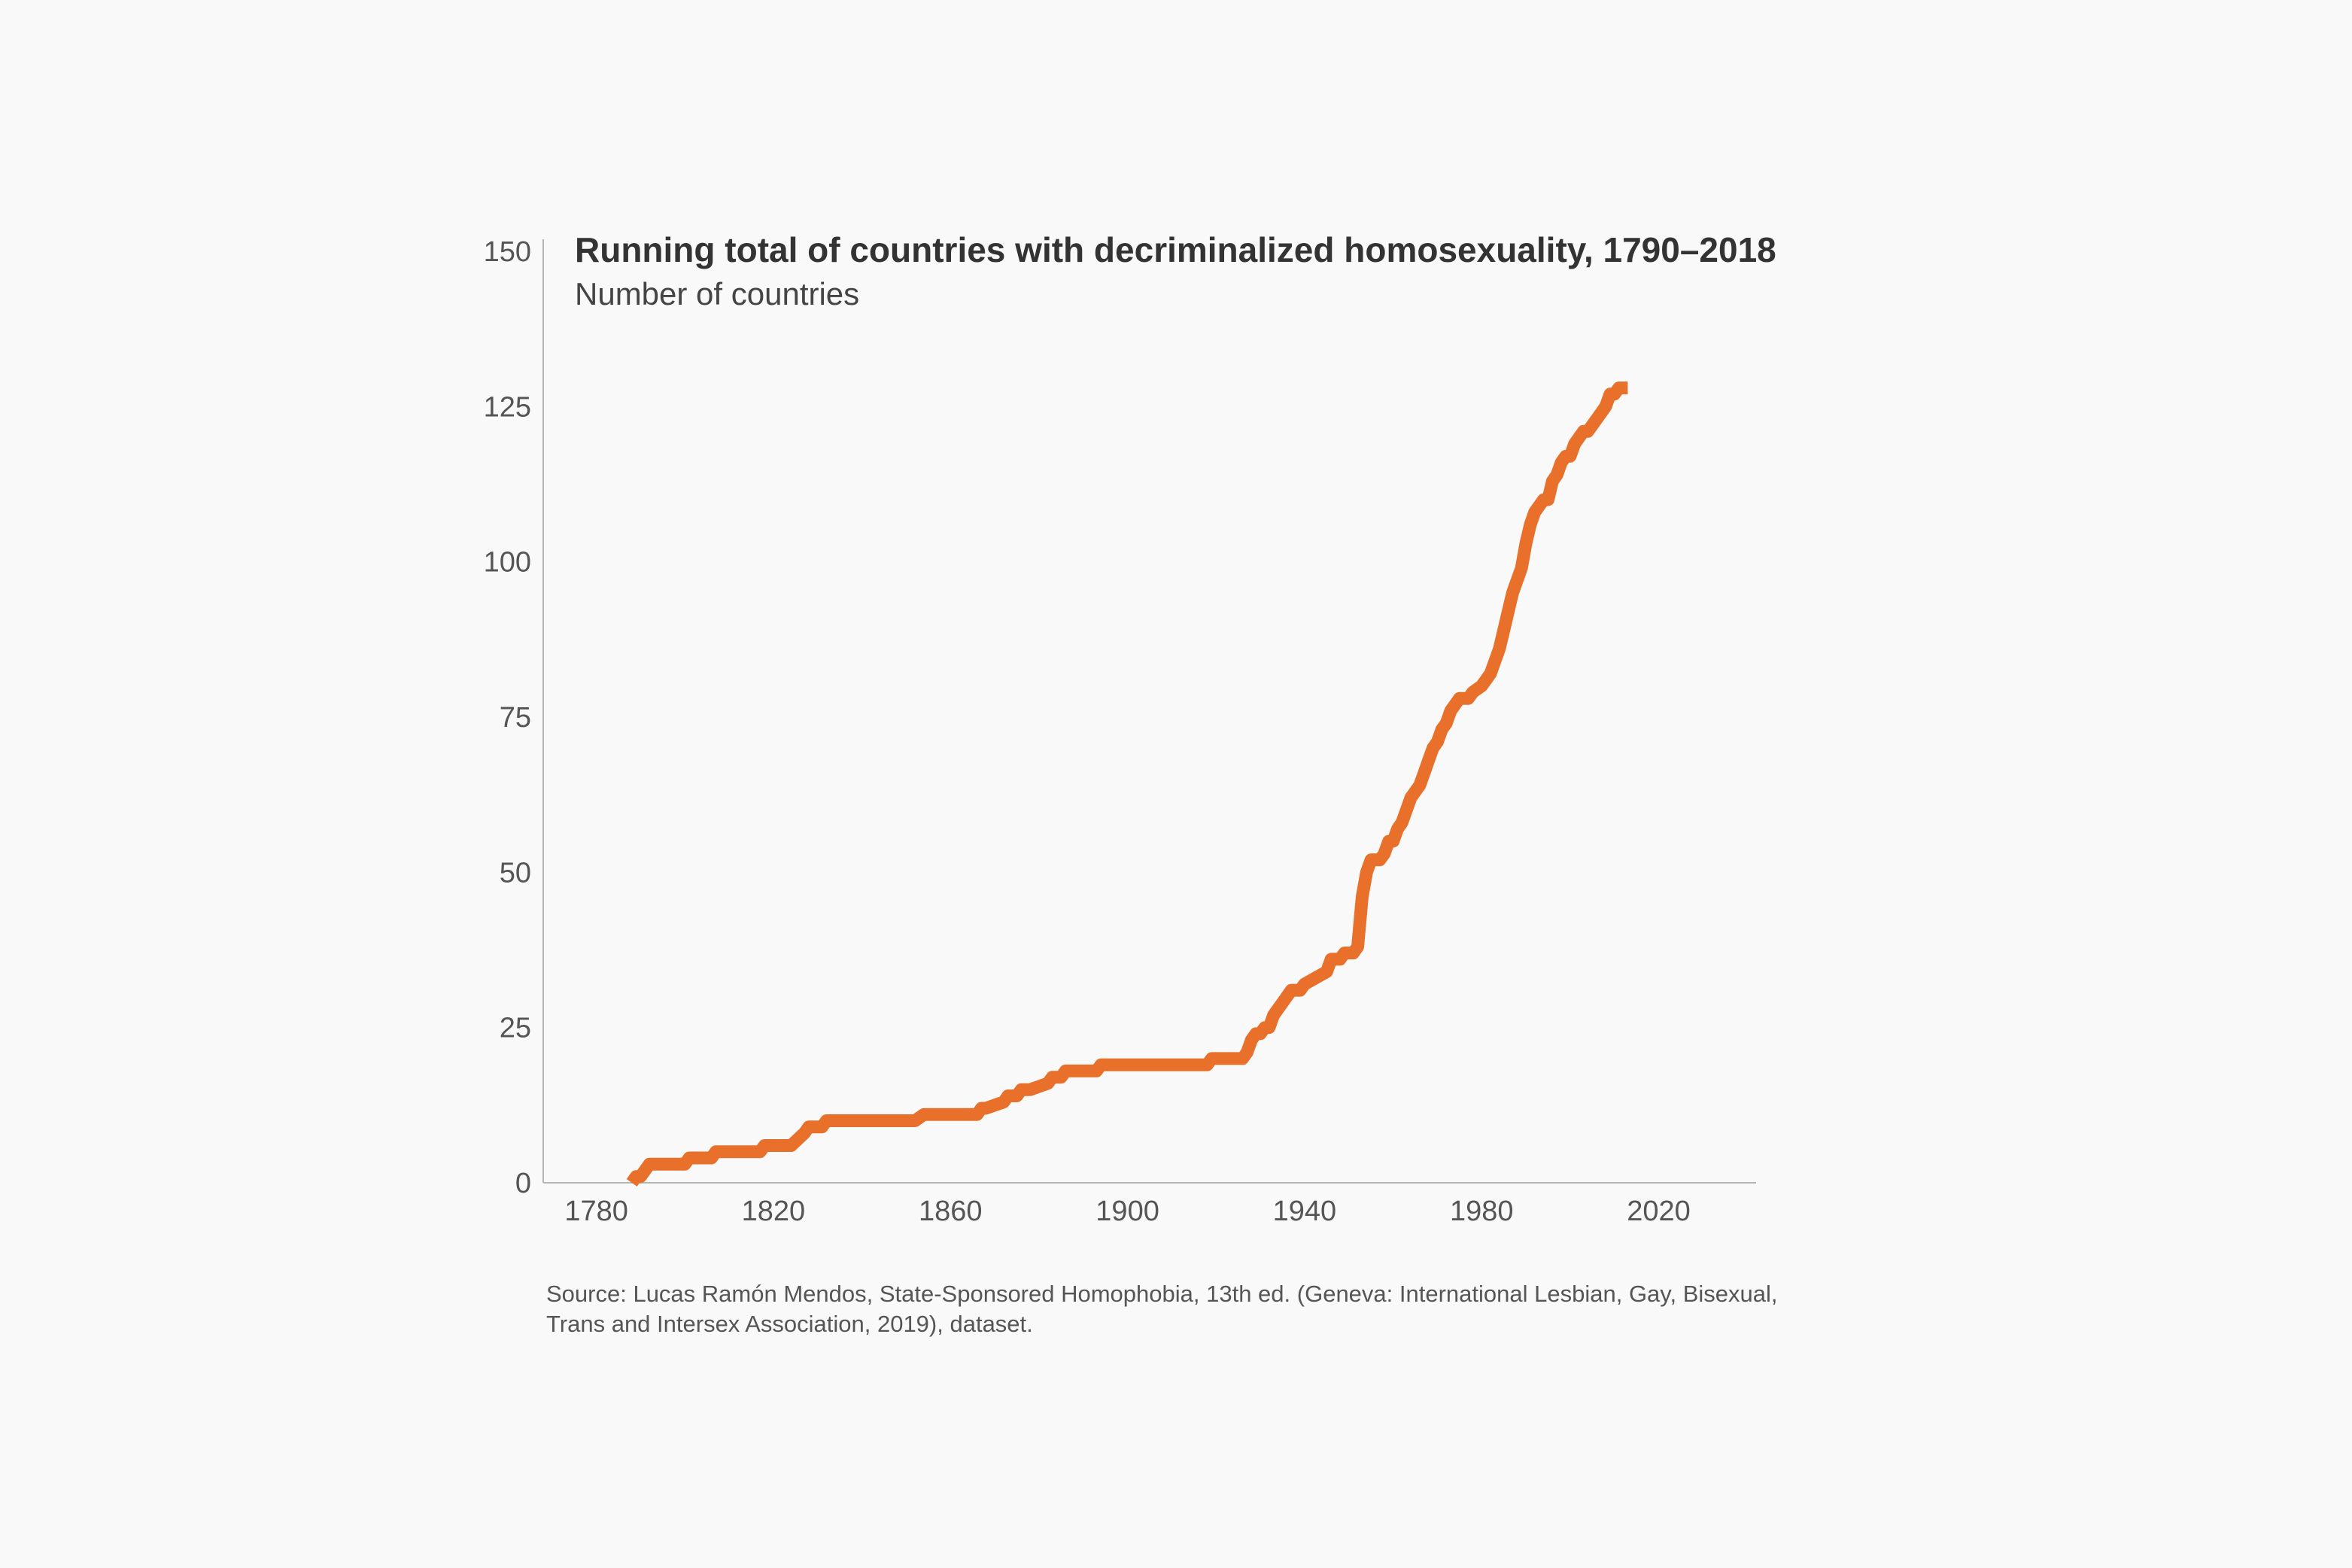 The width and height of the screenshot is (2352, 1568). Describe the element at coordinates (1482, 1211) in the screenshot. I see `x-tick-label: 1980` at that location.